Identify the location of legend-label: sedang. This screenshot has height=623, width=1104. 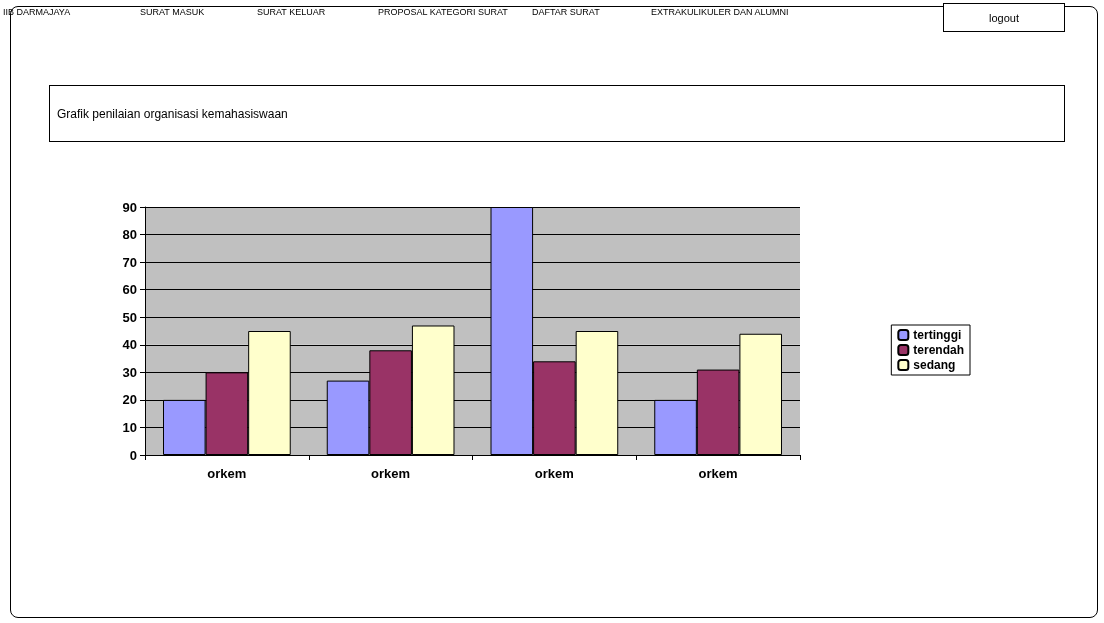
(934, 365).